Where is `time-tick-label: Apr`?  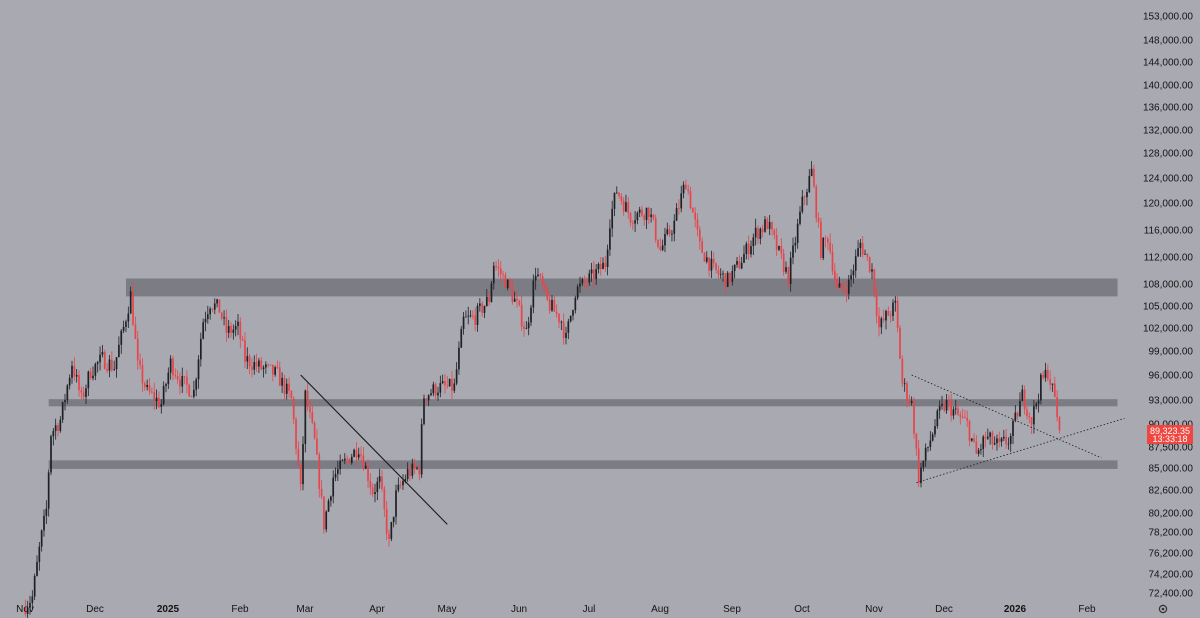
time-tick-label: Apr is located at coordinates (377, 609).